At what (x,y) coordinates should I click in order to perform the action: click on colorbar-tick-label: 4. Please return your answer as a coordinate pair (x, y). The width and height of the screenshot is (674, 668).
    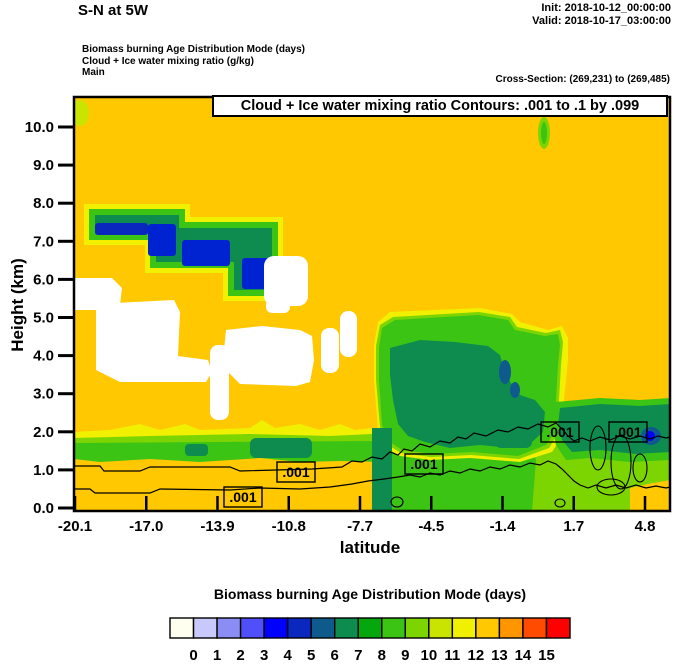
    Looking at the image, I should click on (287, 655).